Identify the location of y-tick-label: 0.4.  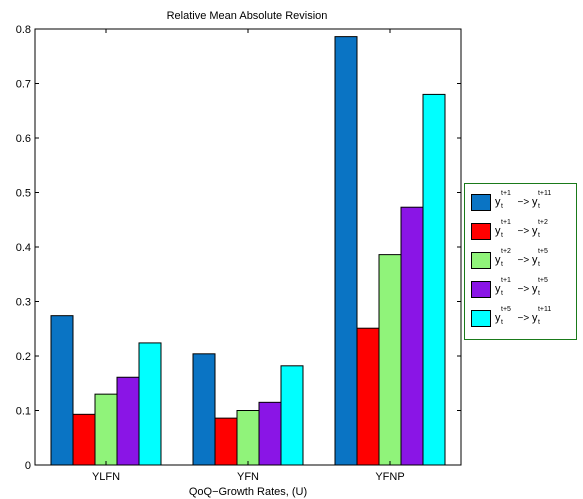
(23, 248).